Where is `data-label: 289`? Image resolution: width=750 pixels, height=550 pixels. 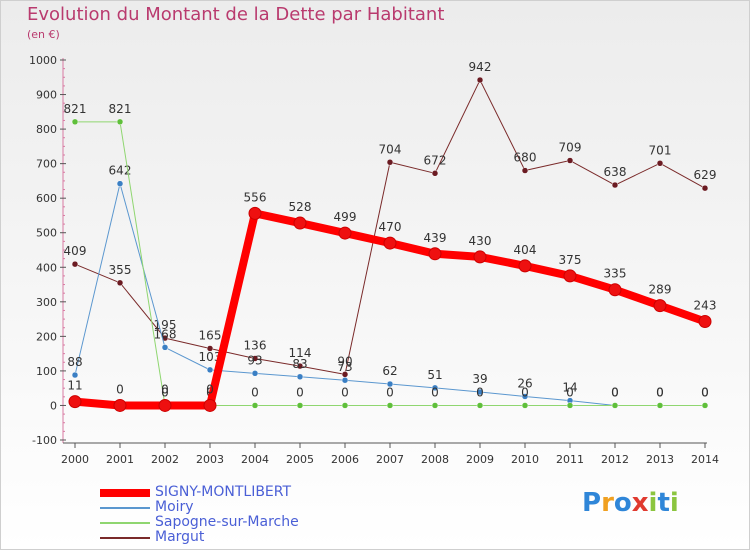 data-label: 289 is located at coordinates (660, 290).